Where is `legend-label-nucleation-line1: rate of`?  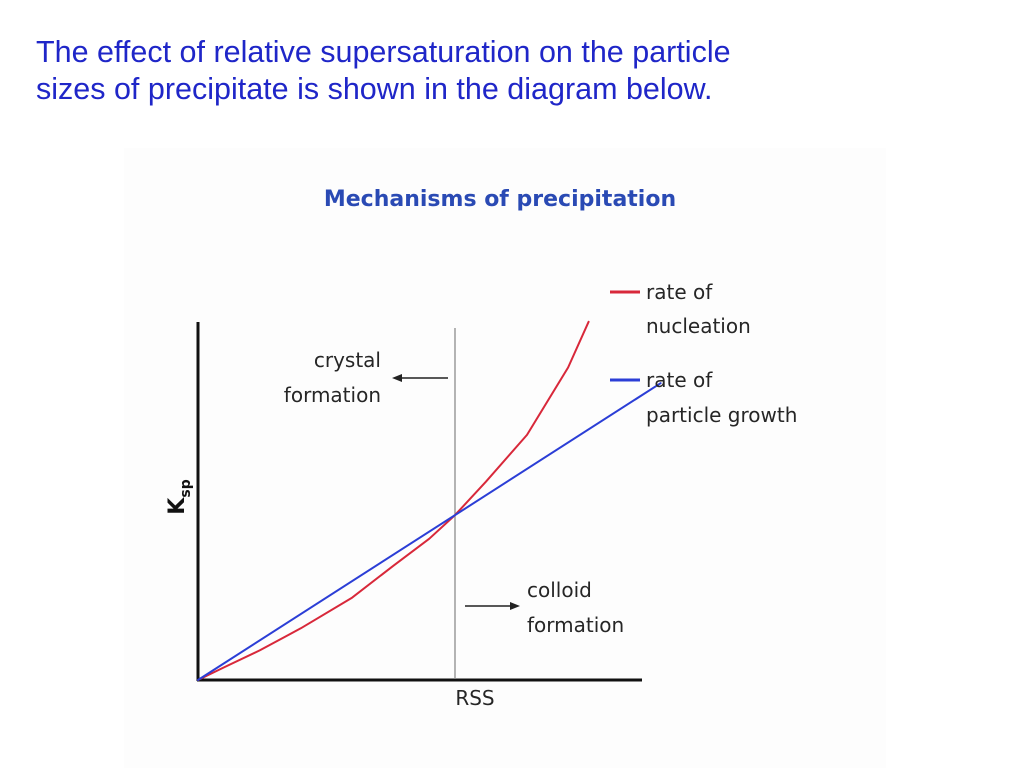
legend-label-nucleation-line1: rate of is located at coordinates (679, 292).